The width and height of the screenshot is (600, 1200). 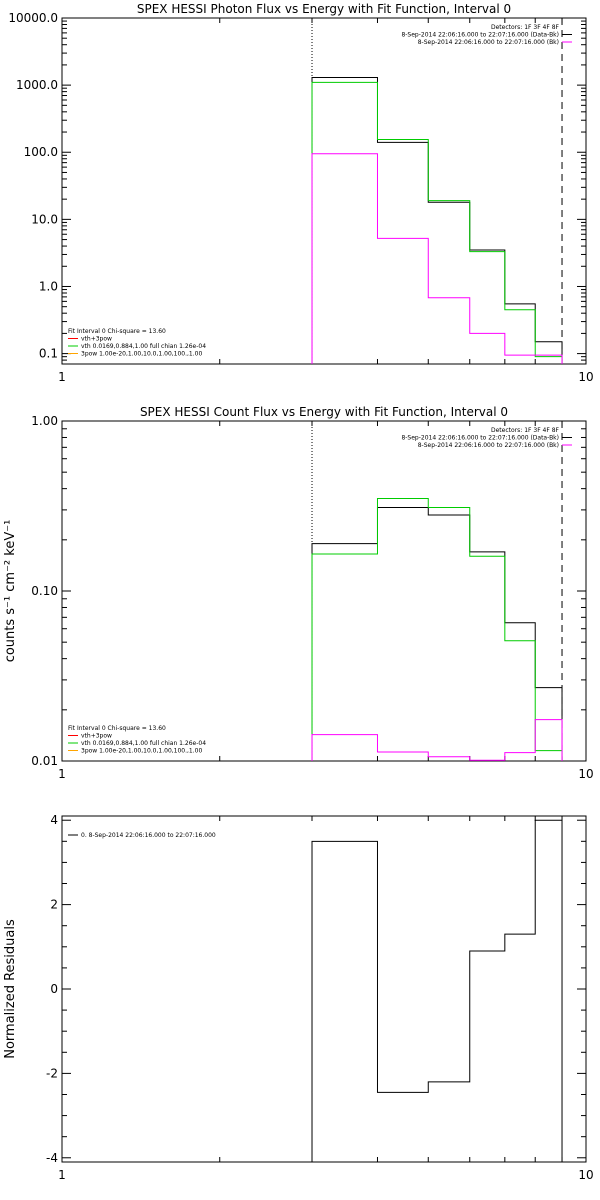 I want to click on y-tick-label: 2, so click(x=54, y=905).